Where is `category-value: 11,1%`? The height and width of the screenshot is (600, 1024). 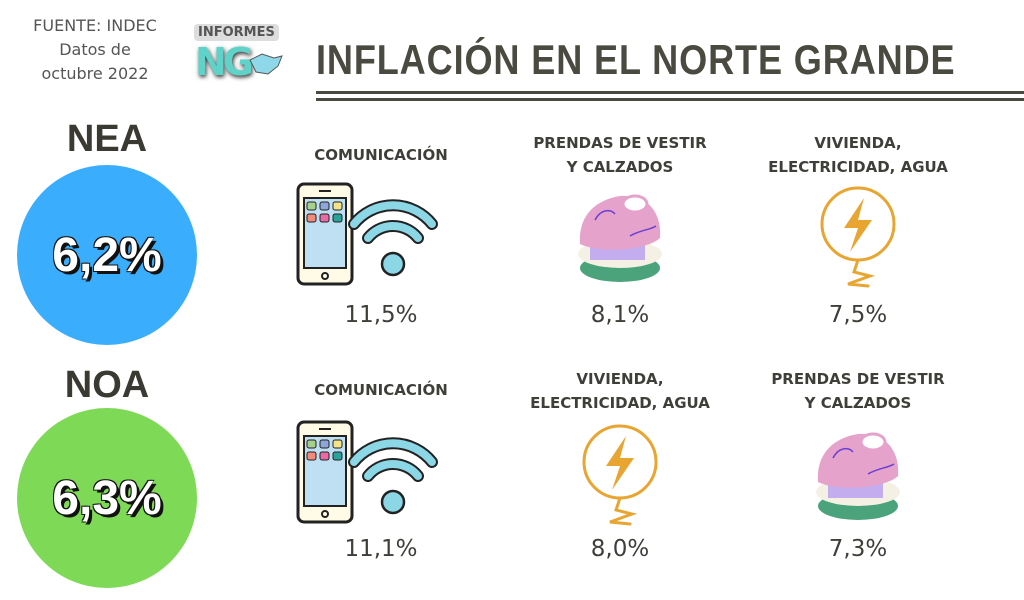
category-value: 11,1% is located at coordinates (381, 549).